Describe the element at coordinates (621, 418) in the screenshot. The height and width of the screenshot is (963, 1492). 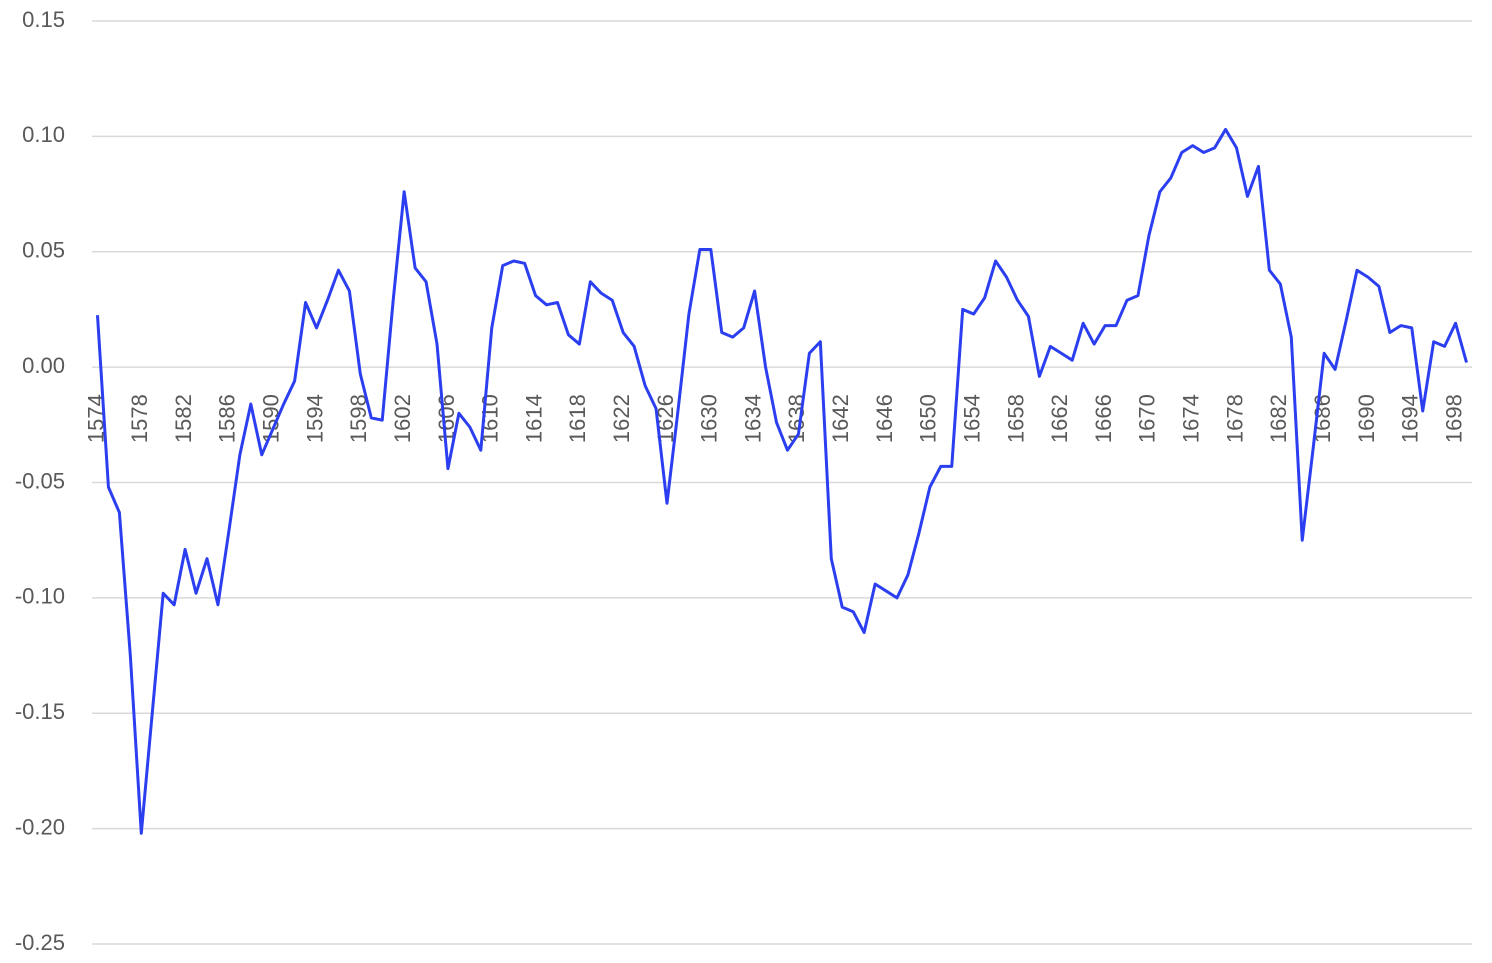
I see `x-tick-label: 1622` at that location.